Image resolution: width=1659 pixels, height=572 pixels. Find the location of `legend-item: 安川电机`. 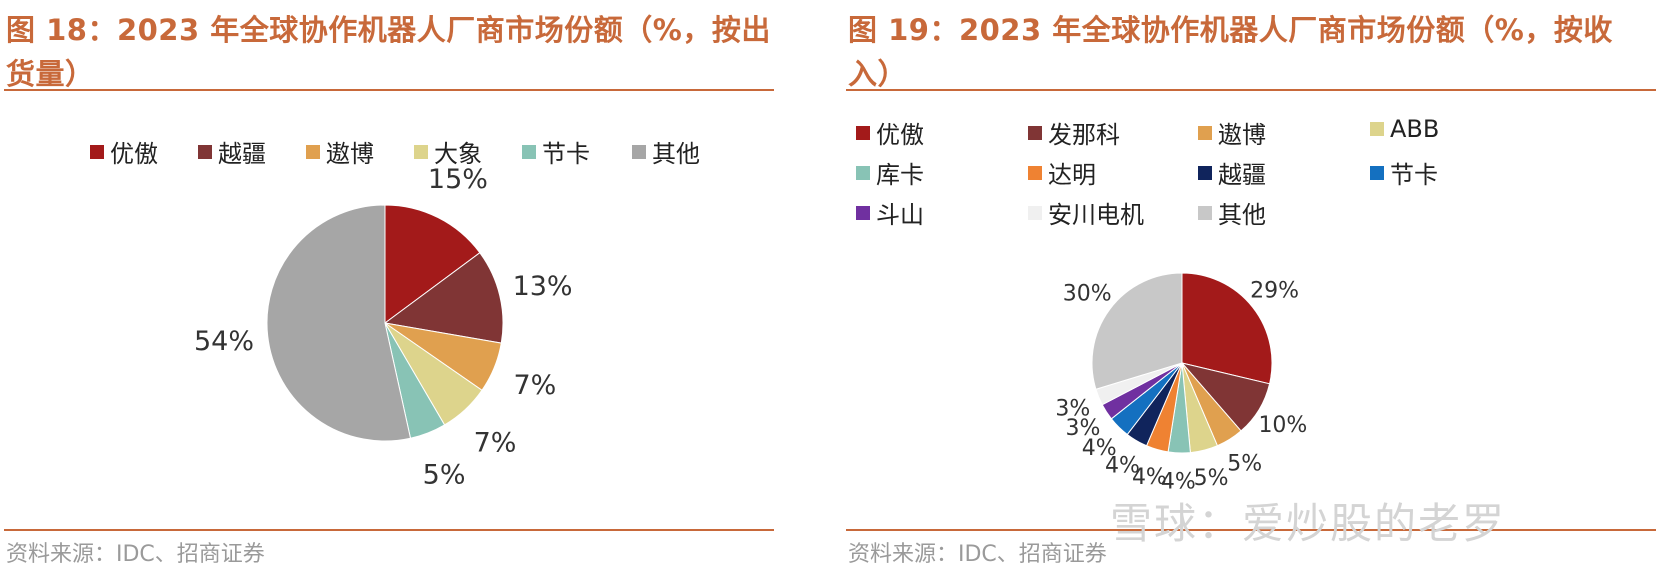

legend-item: 安川电机 is located at coordinates (1086, 212).